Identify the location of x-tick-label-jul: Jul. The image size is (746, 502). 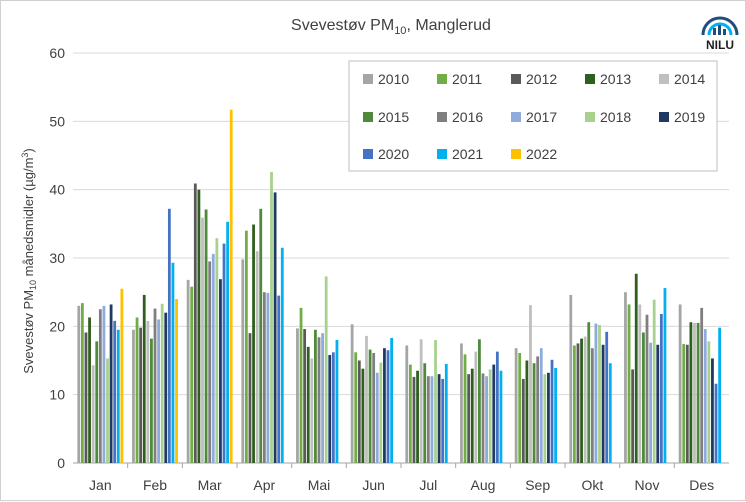
(428, 485).